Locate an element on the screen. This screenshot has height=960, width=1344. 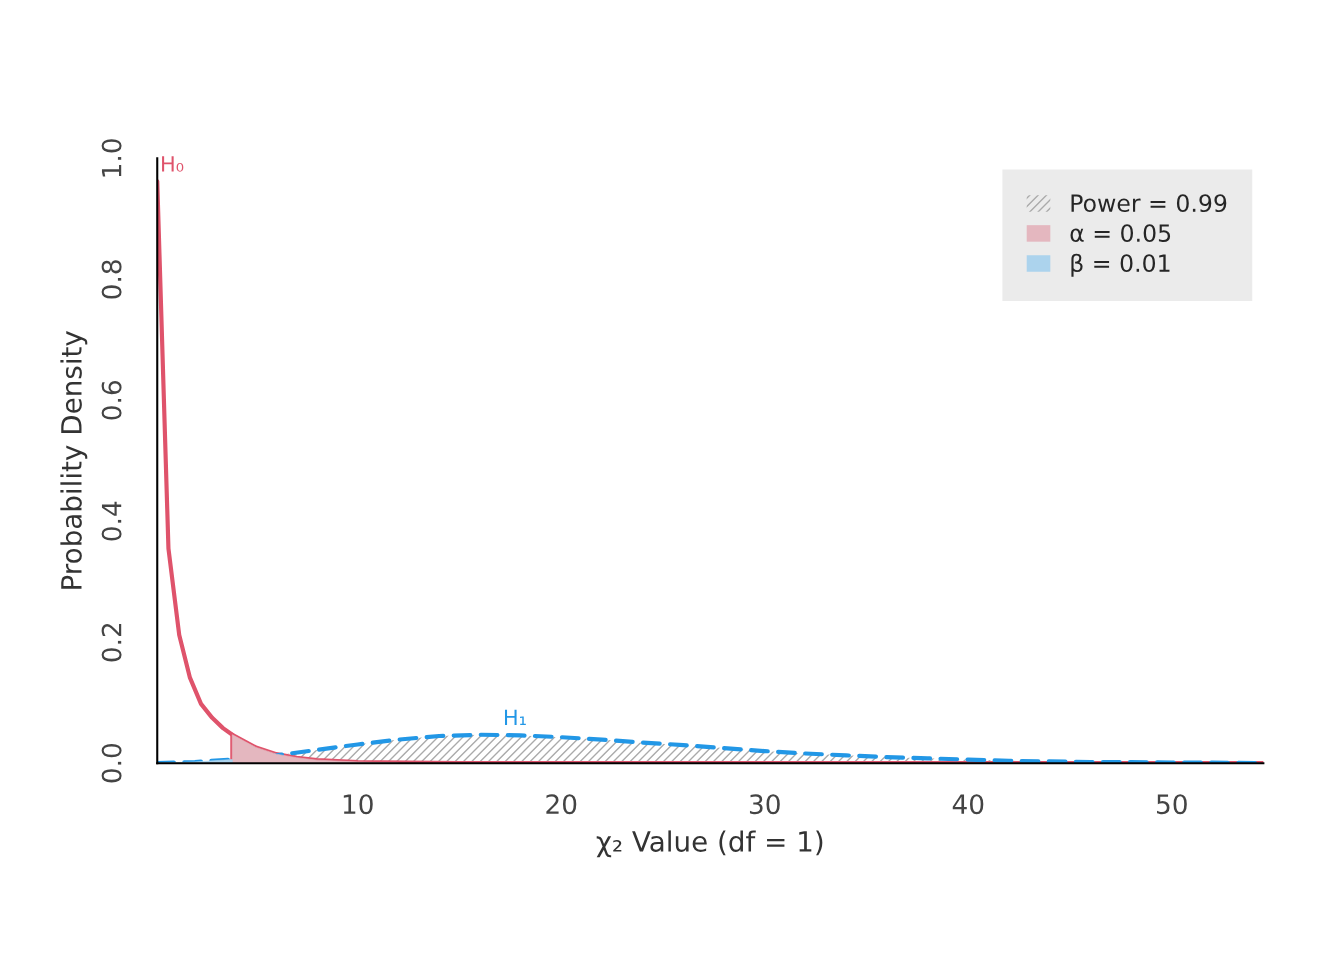
y-tick-label: 0.8 is located at coordinates (111, 279).